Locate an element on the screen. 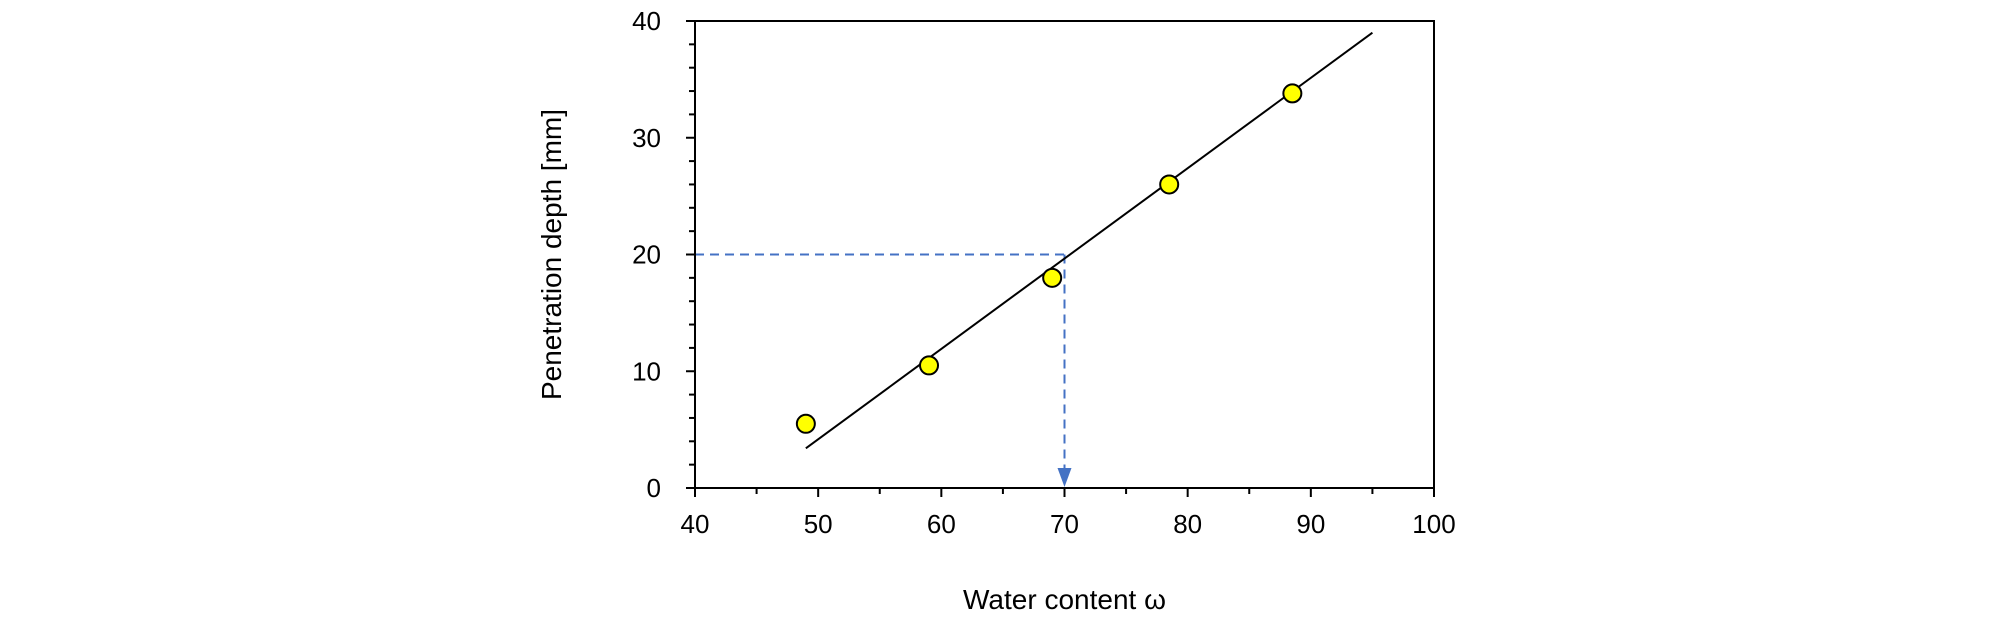  y-tick-label: 40 is located at coordinates (646, 21).